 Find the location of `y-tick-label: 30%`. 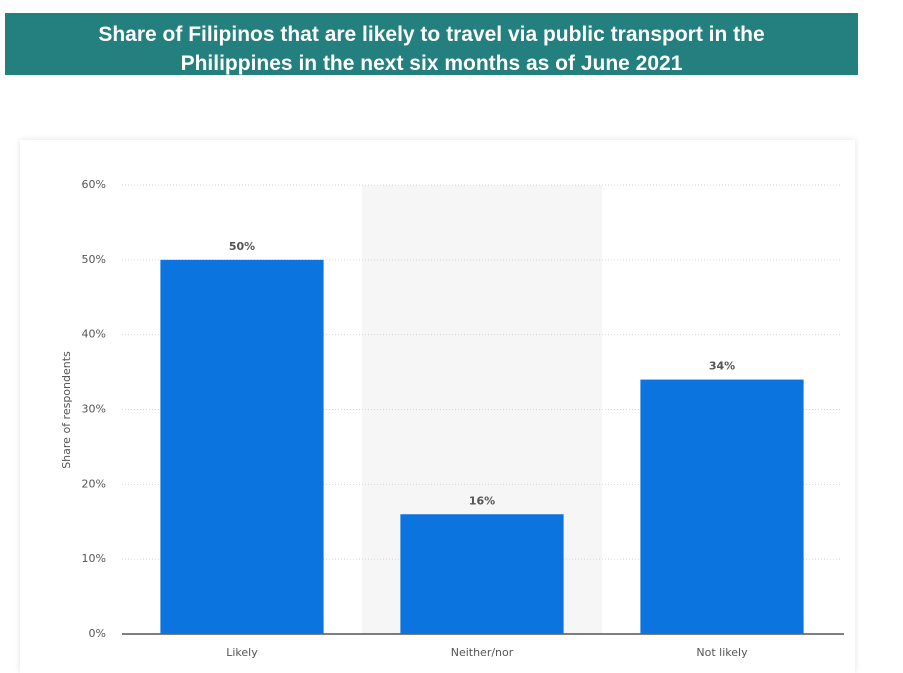

y-tick-label: 30% is located at coordinates (94, 409).